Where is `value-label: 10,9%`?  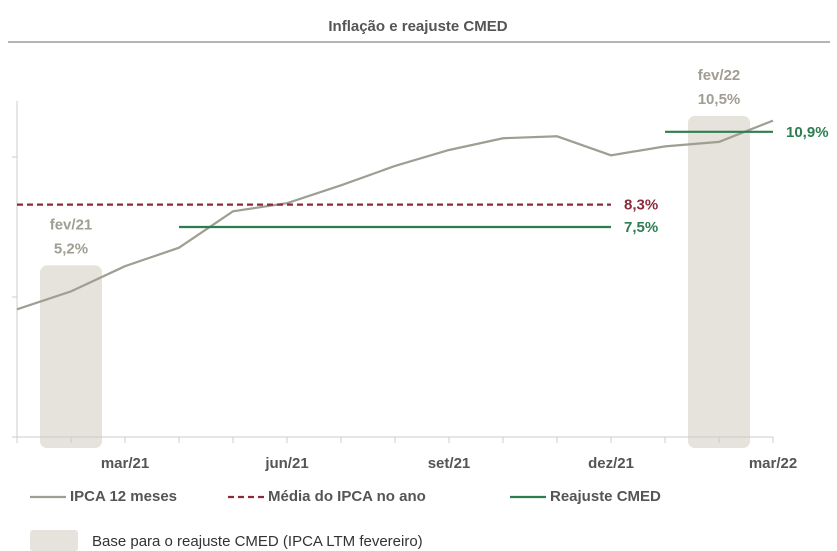 value-label: 10,9% is located at coordinates (807, 132).